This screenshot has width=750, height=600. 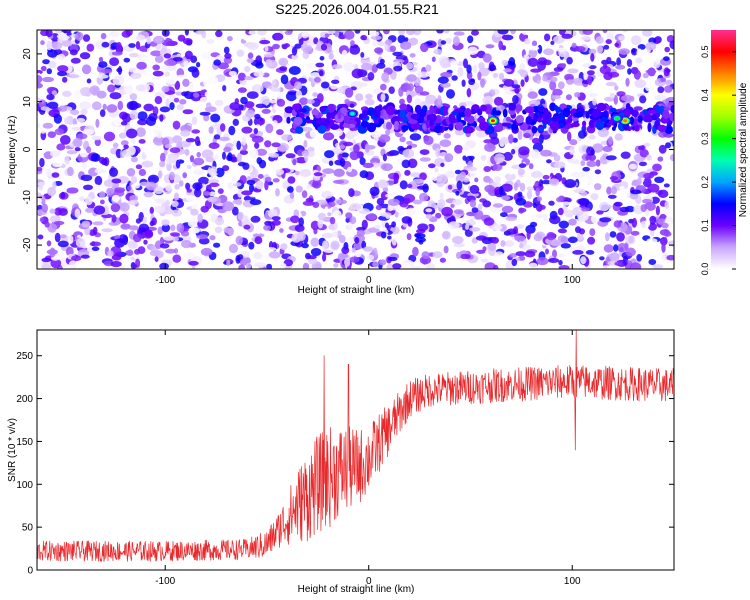 I want to click on snr-y-axis-label: SNR (10 * v/v), so click(x=12, y=450).